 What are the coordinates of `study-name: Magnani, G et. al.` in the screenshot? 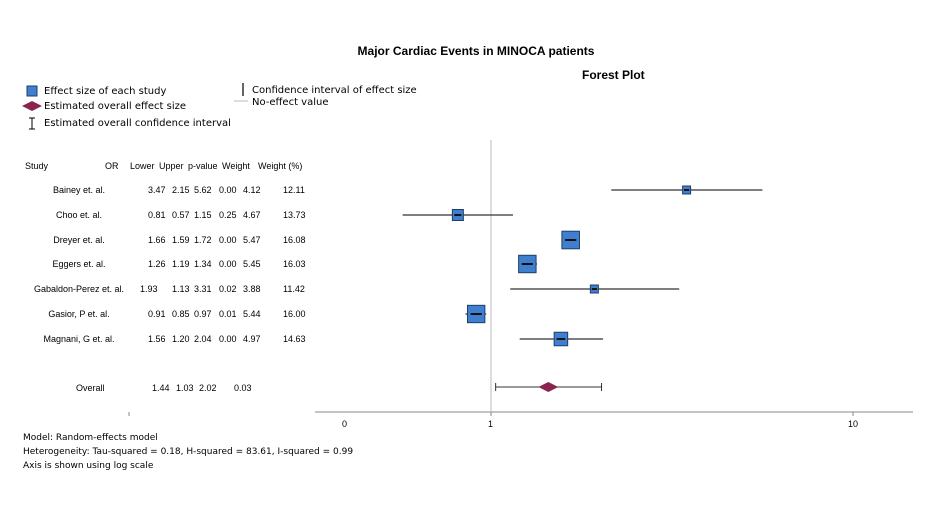 It's located at (79, 339).